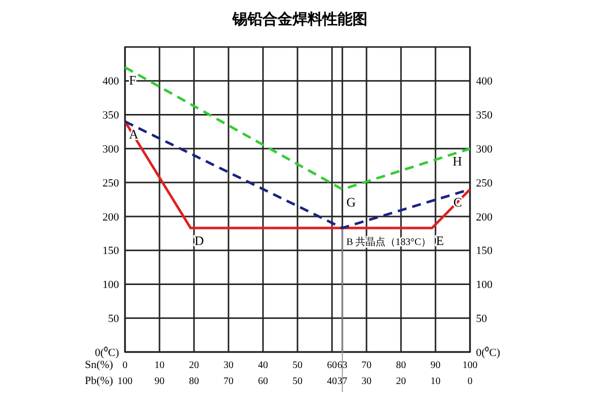 The width and height of the screenshot is (600, 400). I want to click on x2-tick-label: 20, so click(401, 381).